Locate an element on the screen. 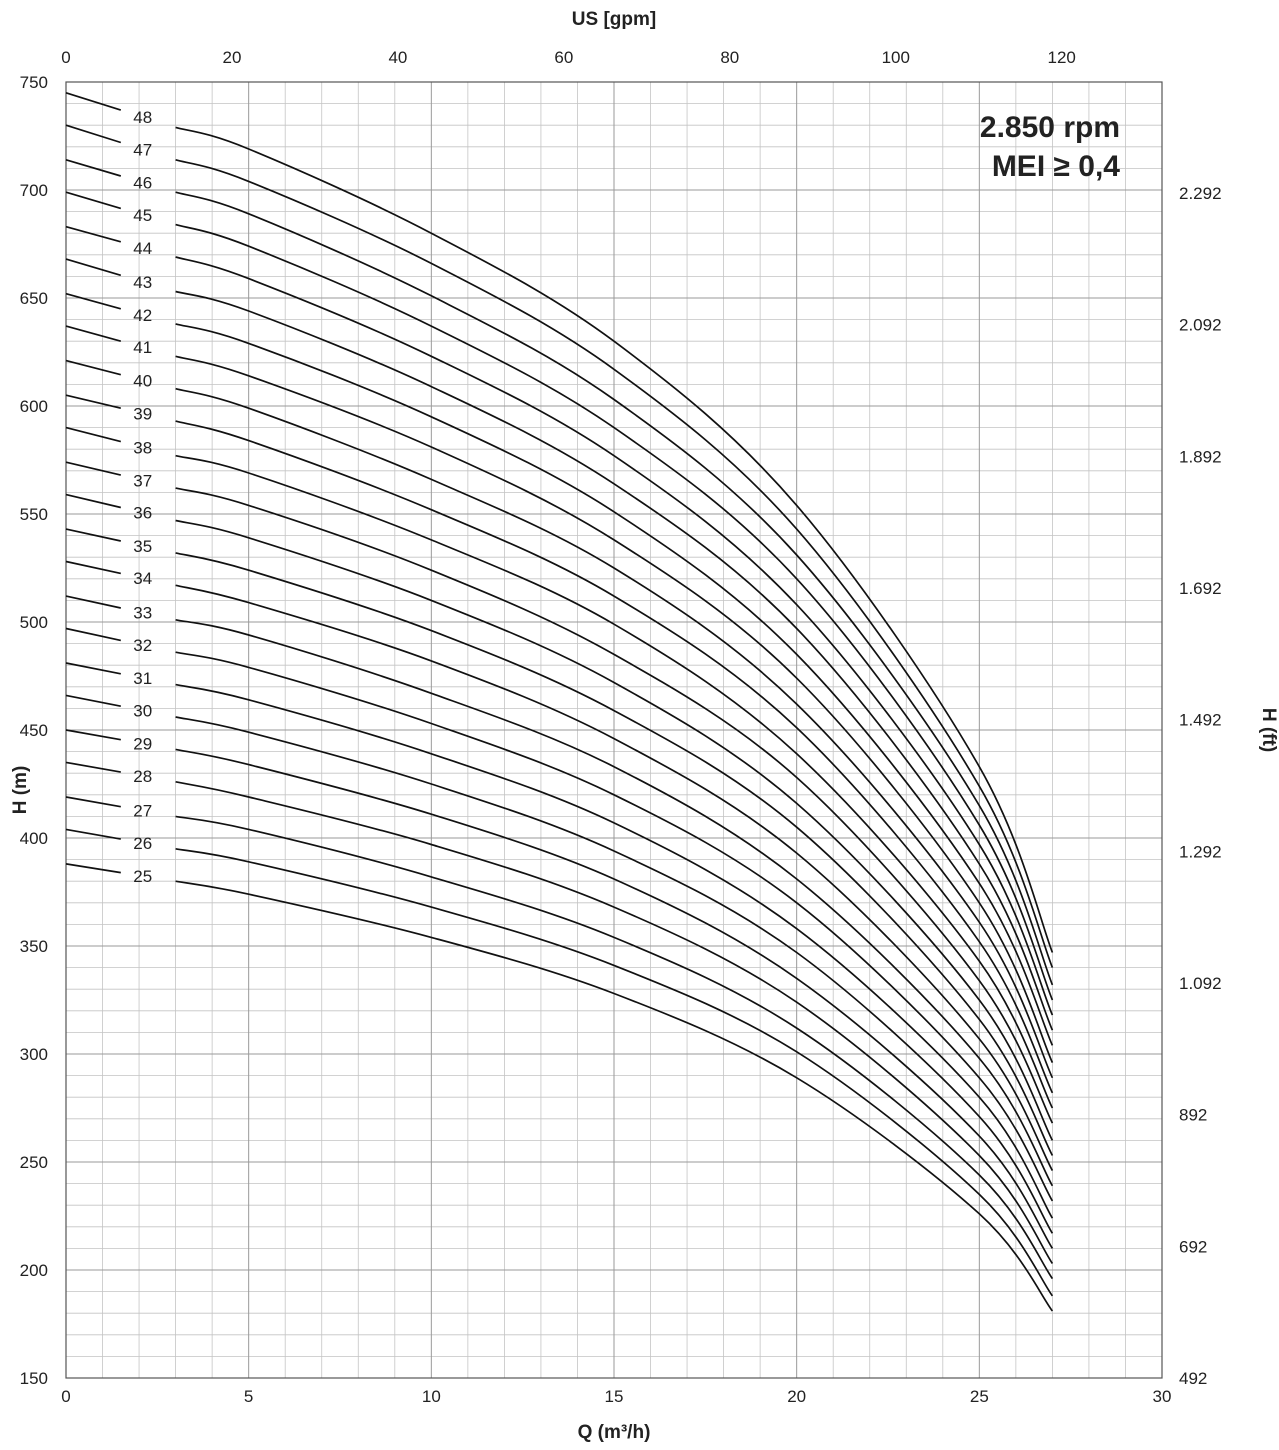 Image resolution: width=1279 pixels, height=1450 pixels. curve-label-38: 38 is located at coordinates (142, 447).